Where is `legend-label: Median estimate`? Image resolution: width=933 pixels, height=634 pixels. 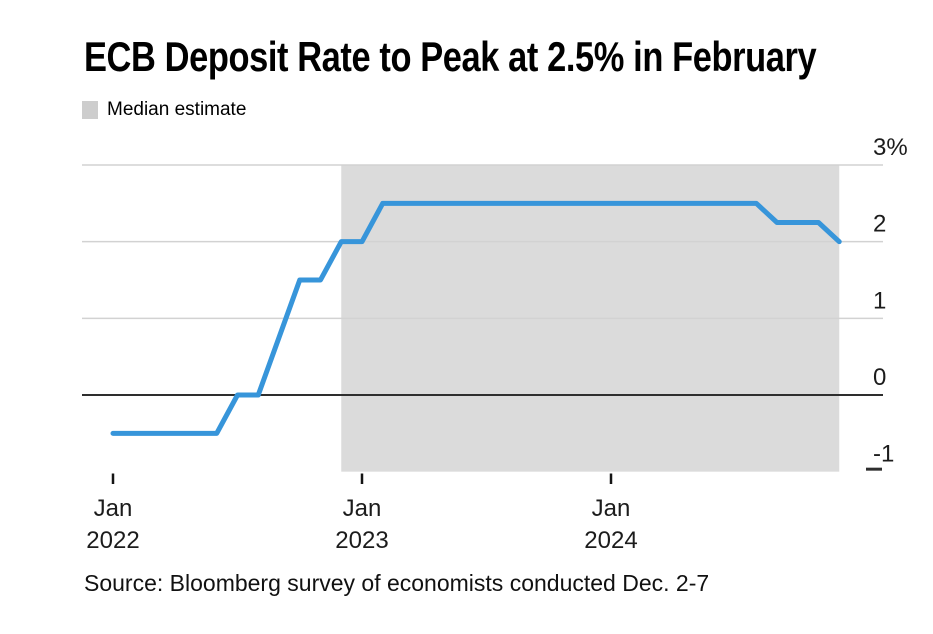 legend-label: Median estimate is located at coordinates (177, 109).